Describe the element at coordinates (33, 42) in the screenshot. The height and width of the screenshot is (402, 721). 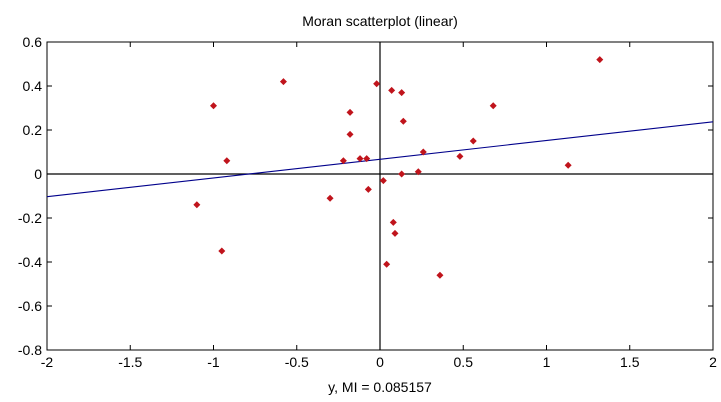
I see `y-tick-label: 0.6` at that location.